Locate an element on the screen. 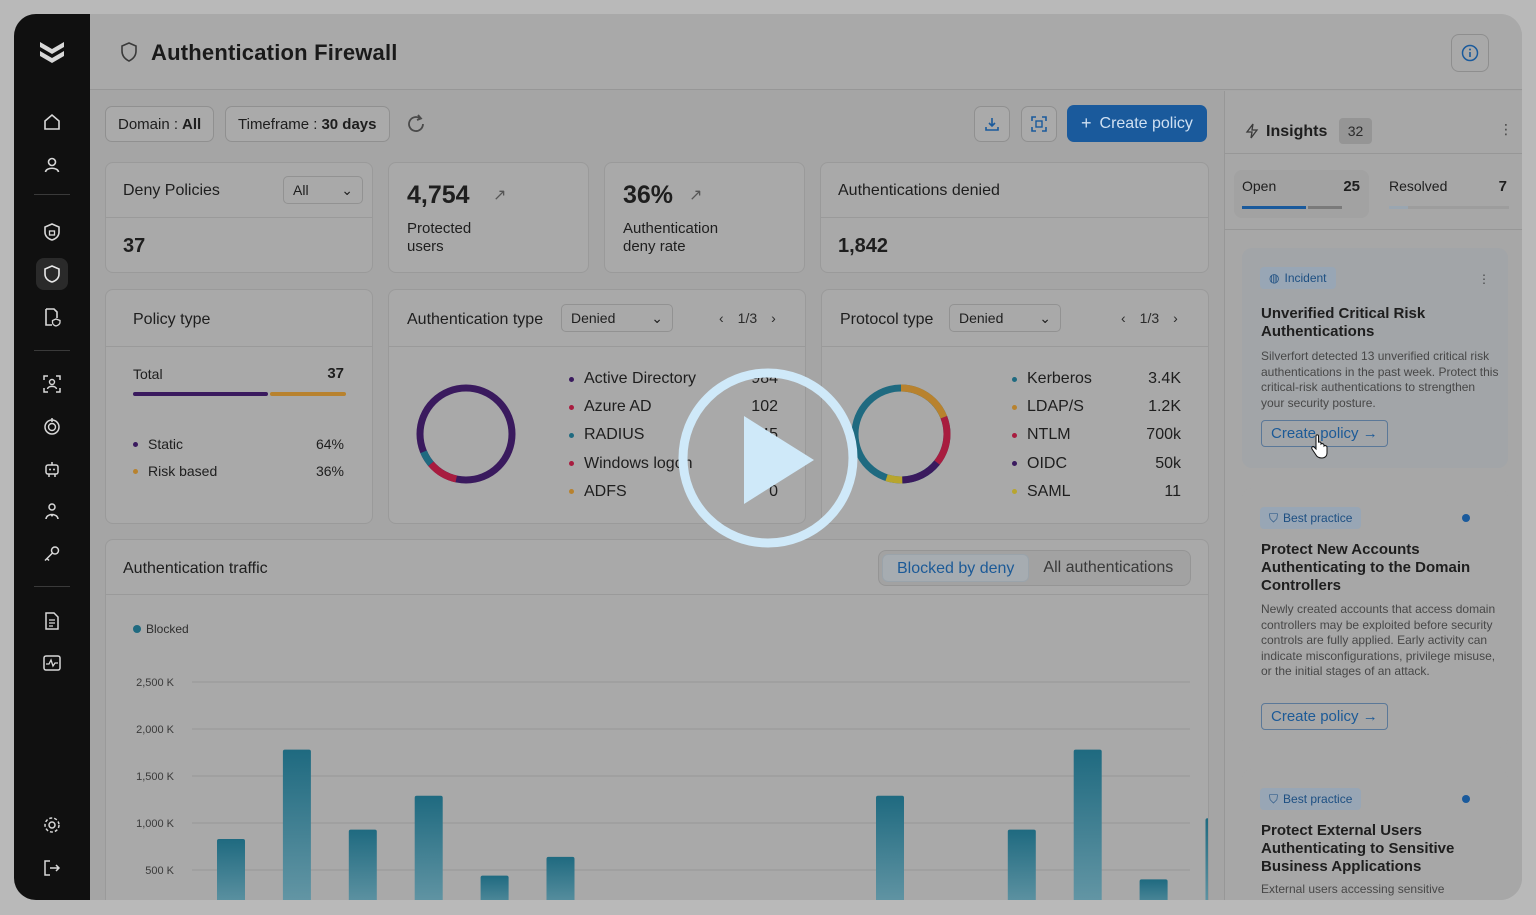 This screenshot has height=915, width=1536. download-button is located at coordinates (992, 124).